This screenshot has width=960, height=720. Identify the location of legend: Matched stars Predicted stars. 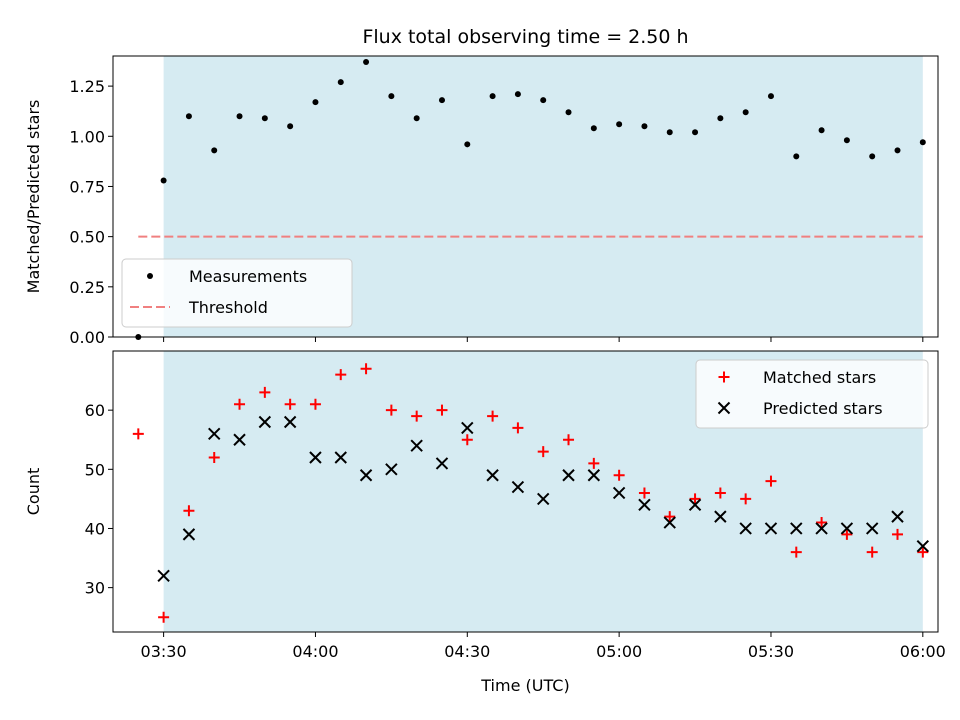
(812, 394).